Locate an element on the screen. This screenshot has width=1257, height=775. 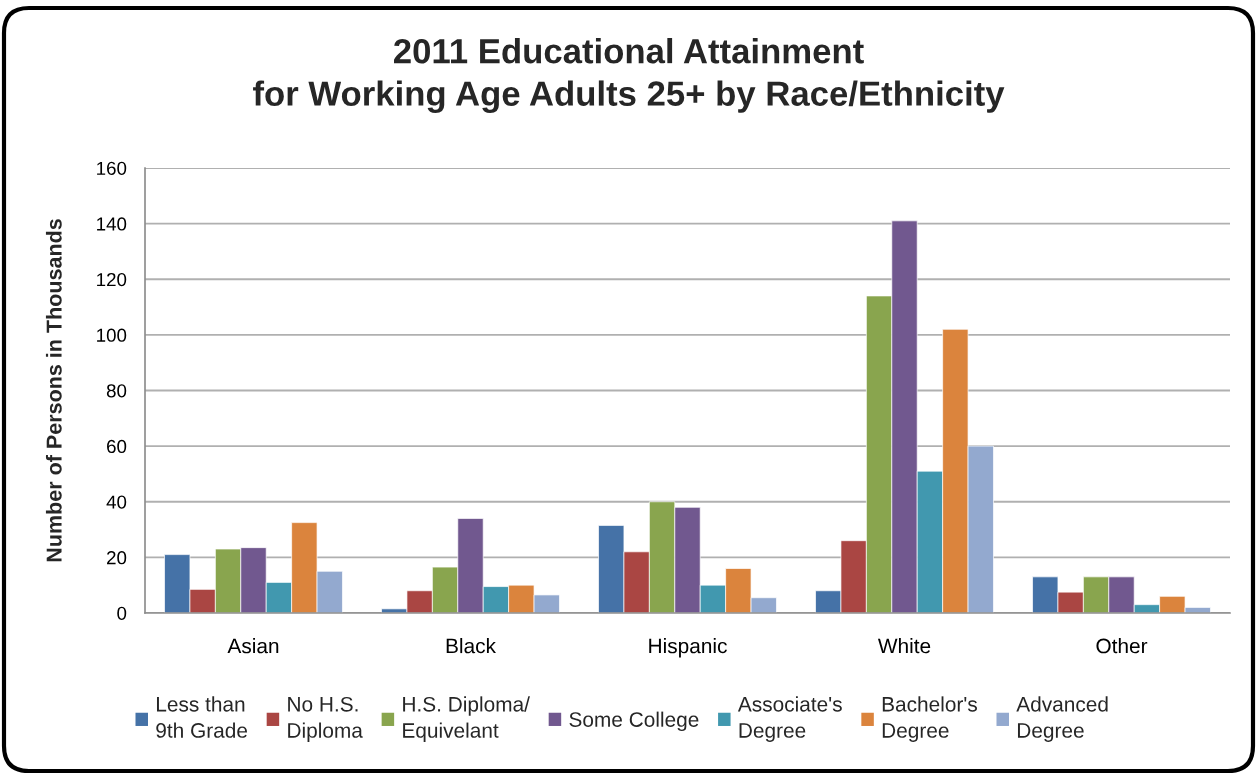
legend-label: Associate's Degree is located at coordinates (789, 719).